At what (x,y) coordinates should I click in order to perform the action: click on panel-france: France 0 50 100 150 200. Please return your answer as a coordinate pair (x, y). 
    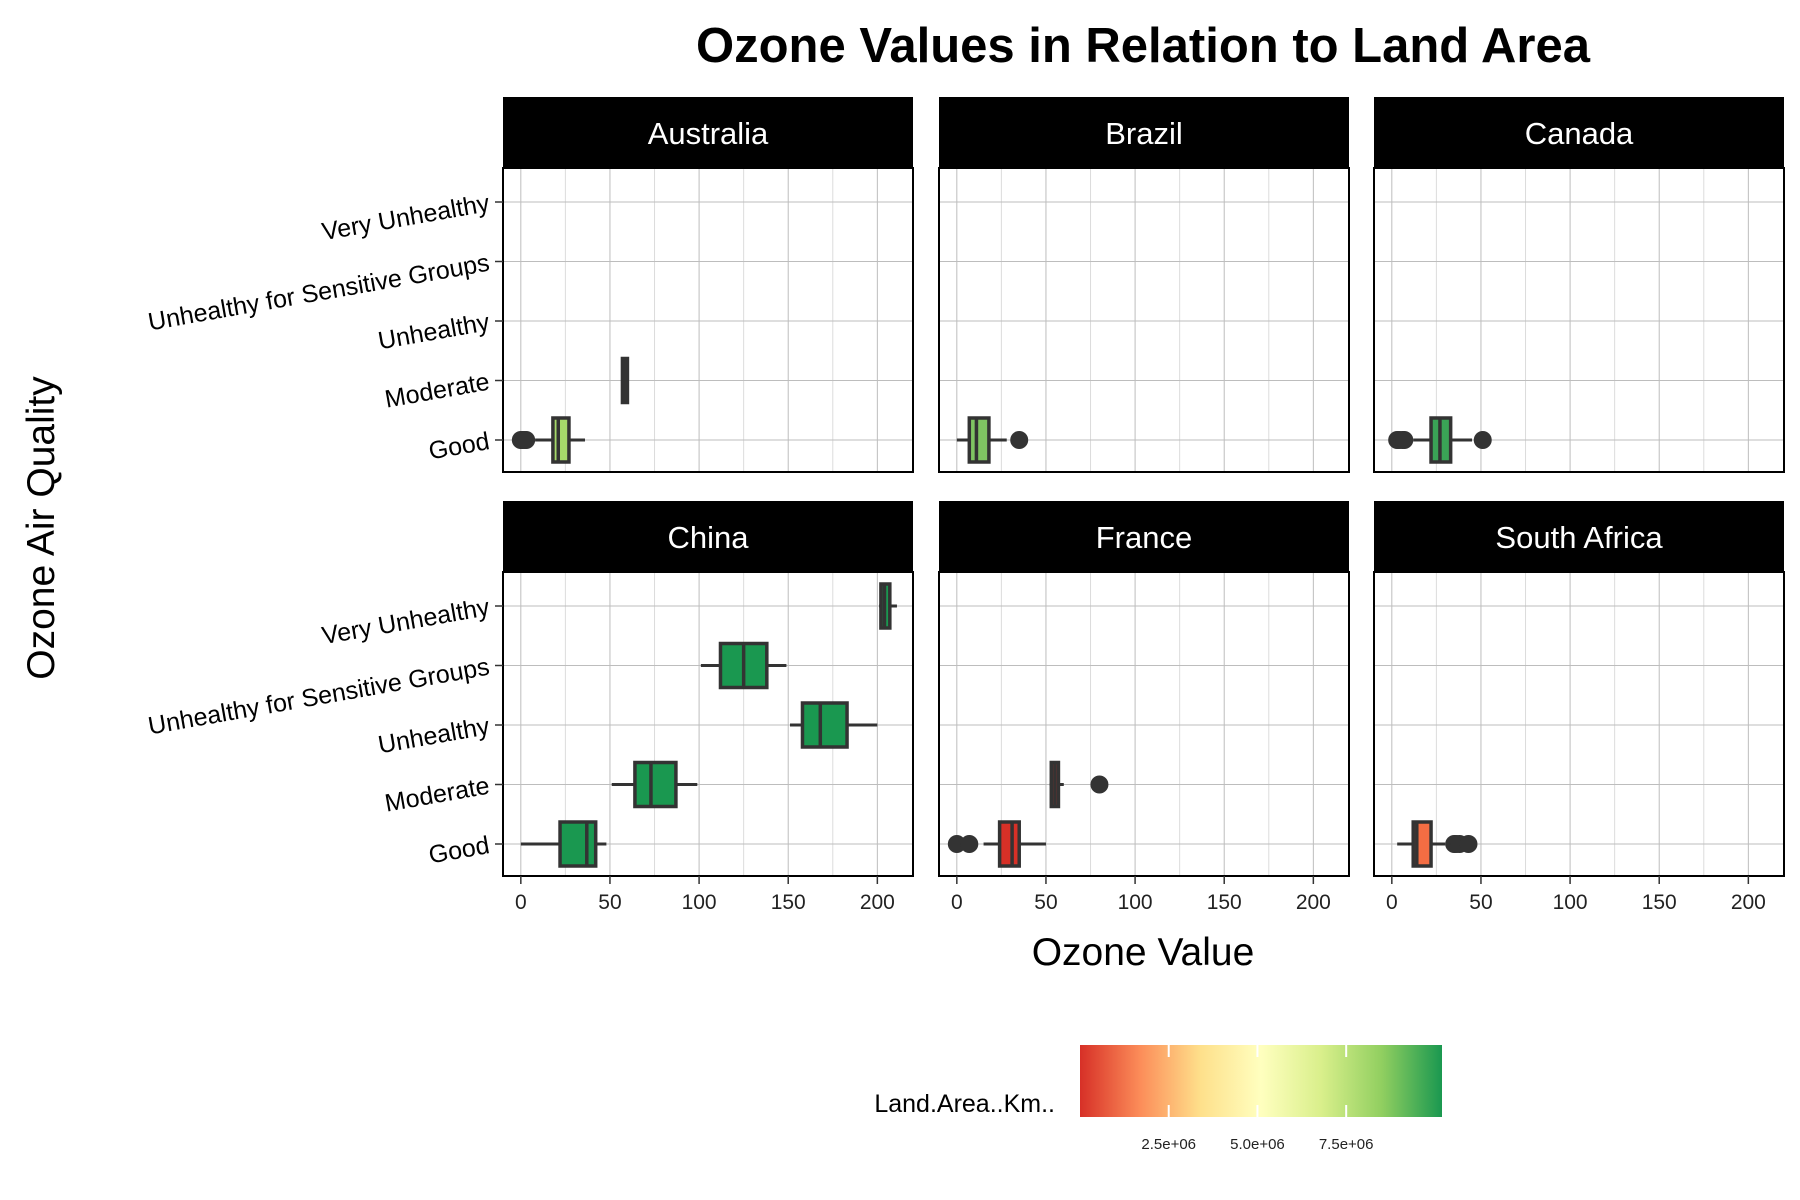
    Looking at the image, I should click on (1144, 707).